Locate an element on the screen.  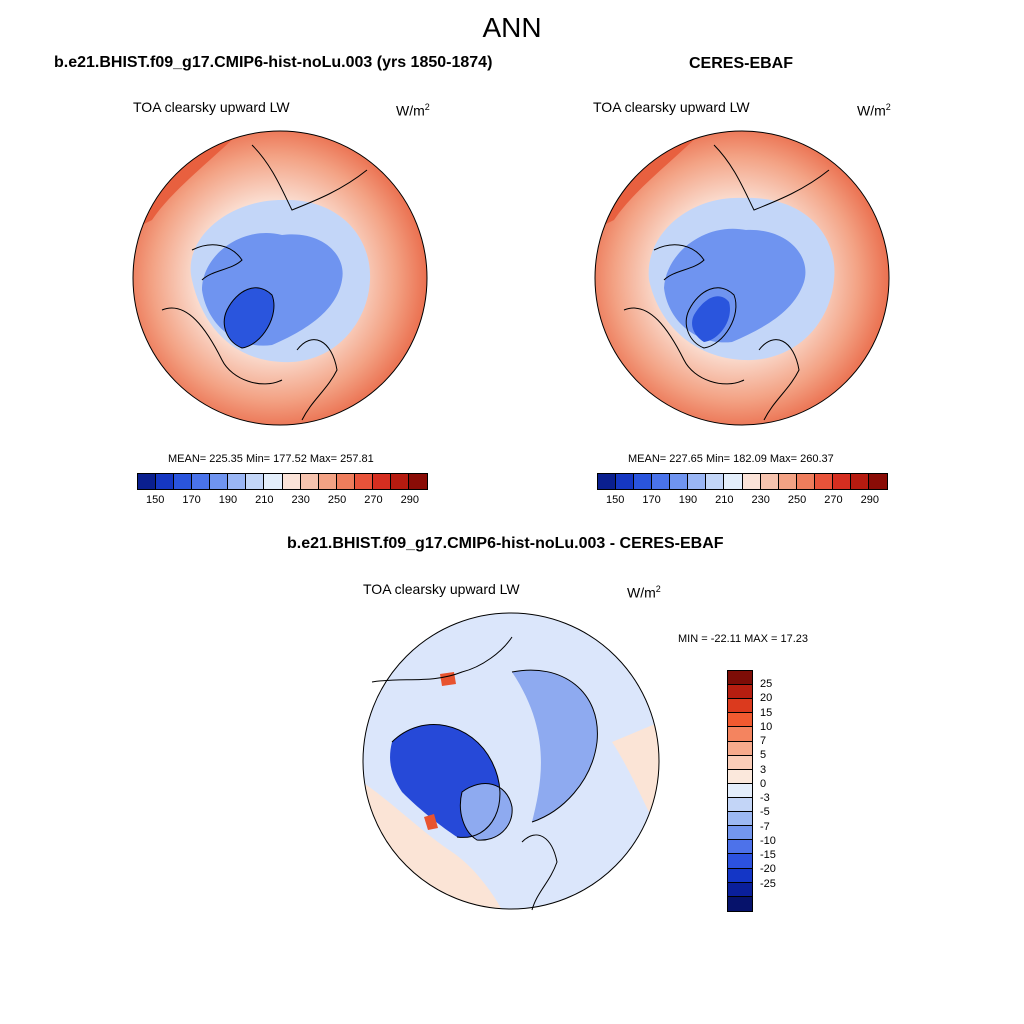
panel-3-units: W/m2 is located at coordinates (644, 592).